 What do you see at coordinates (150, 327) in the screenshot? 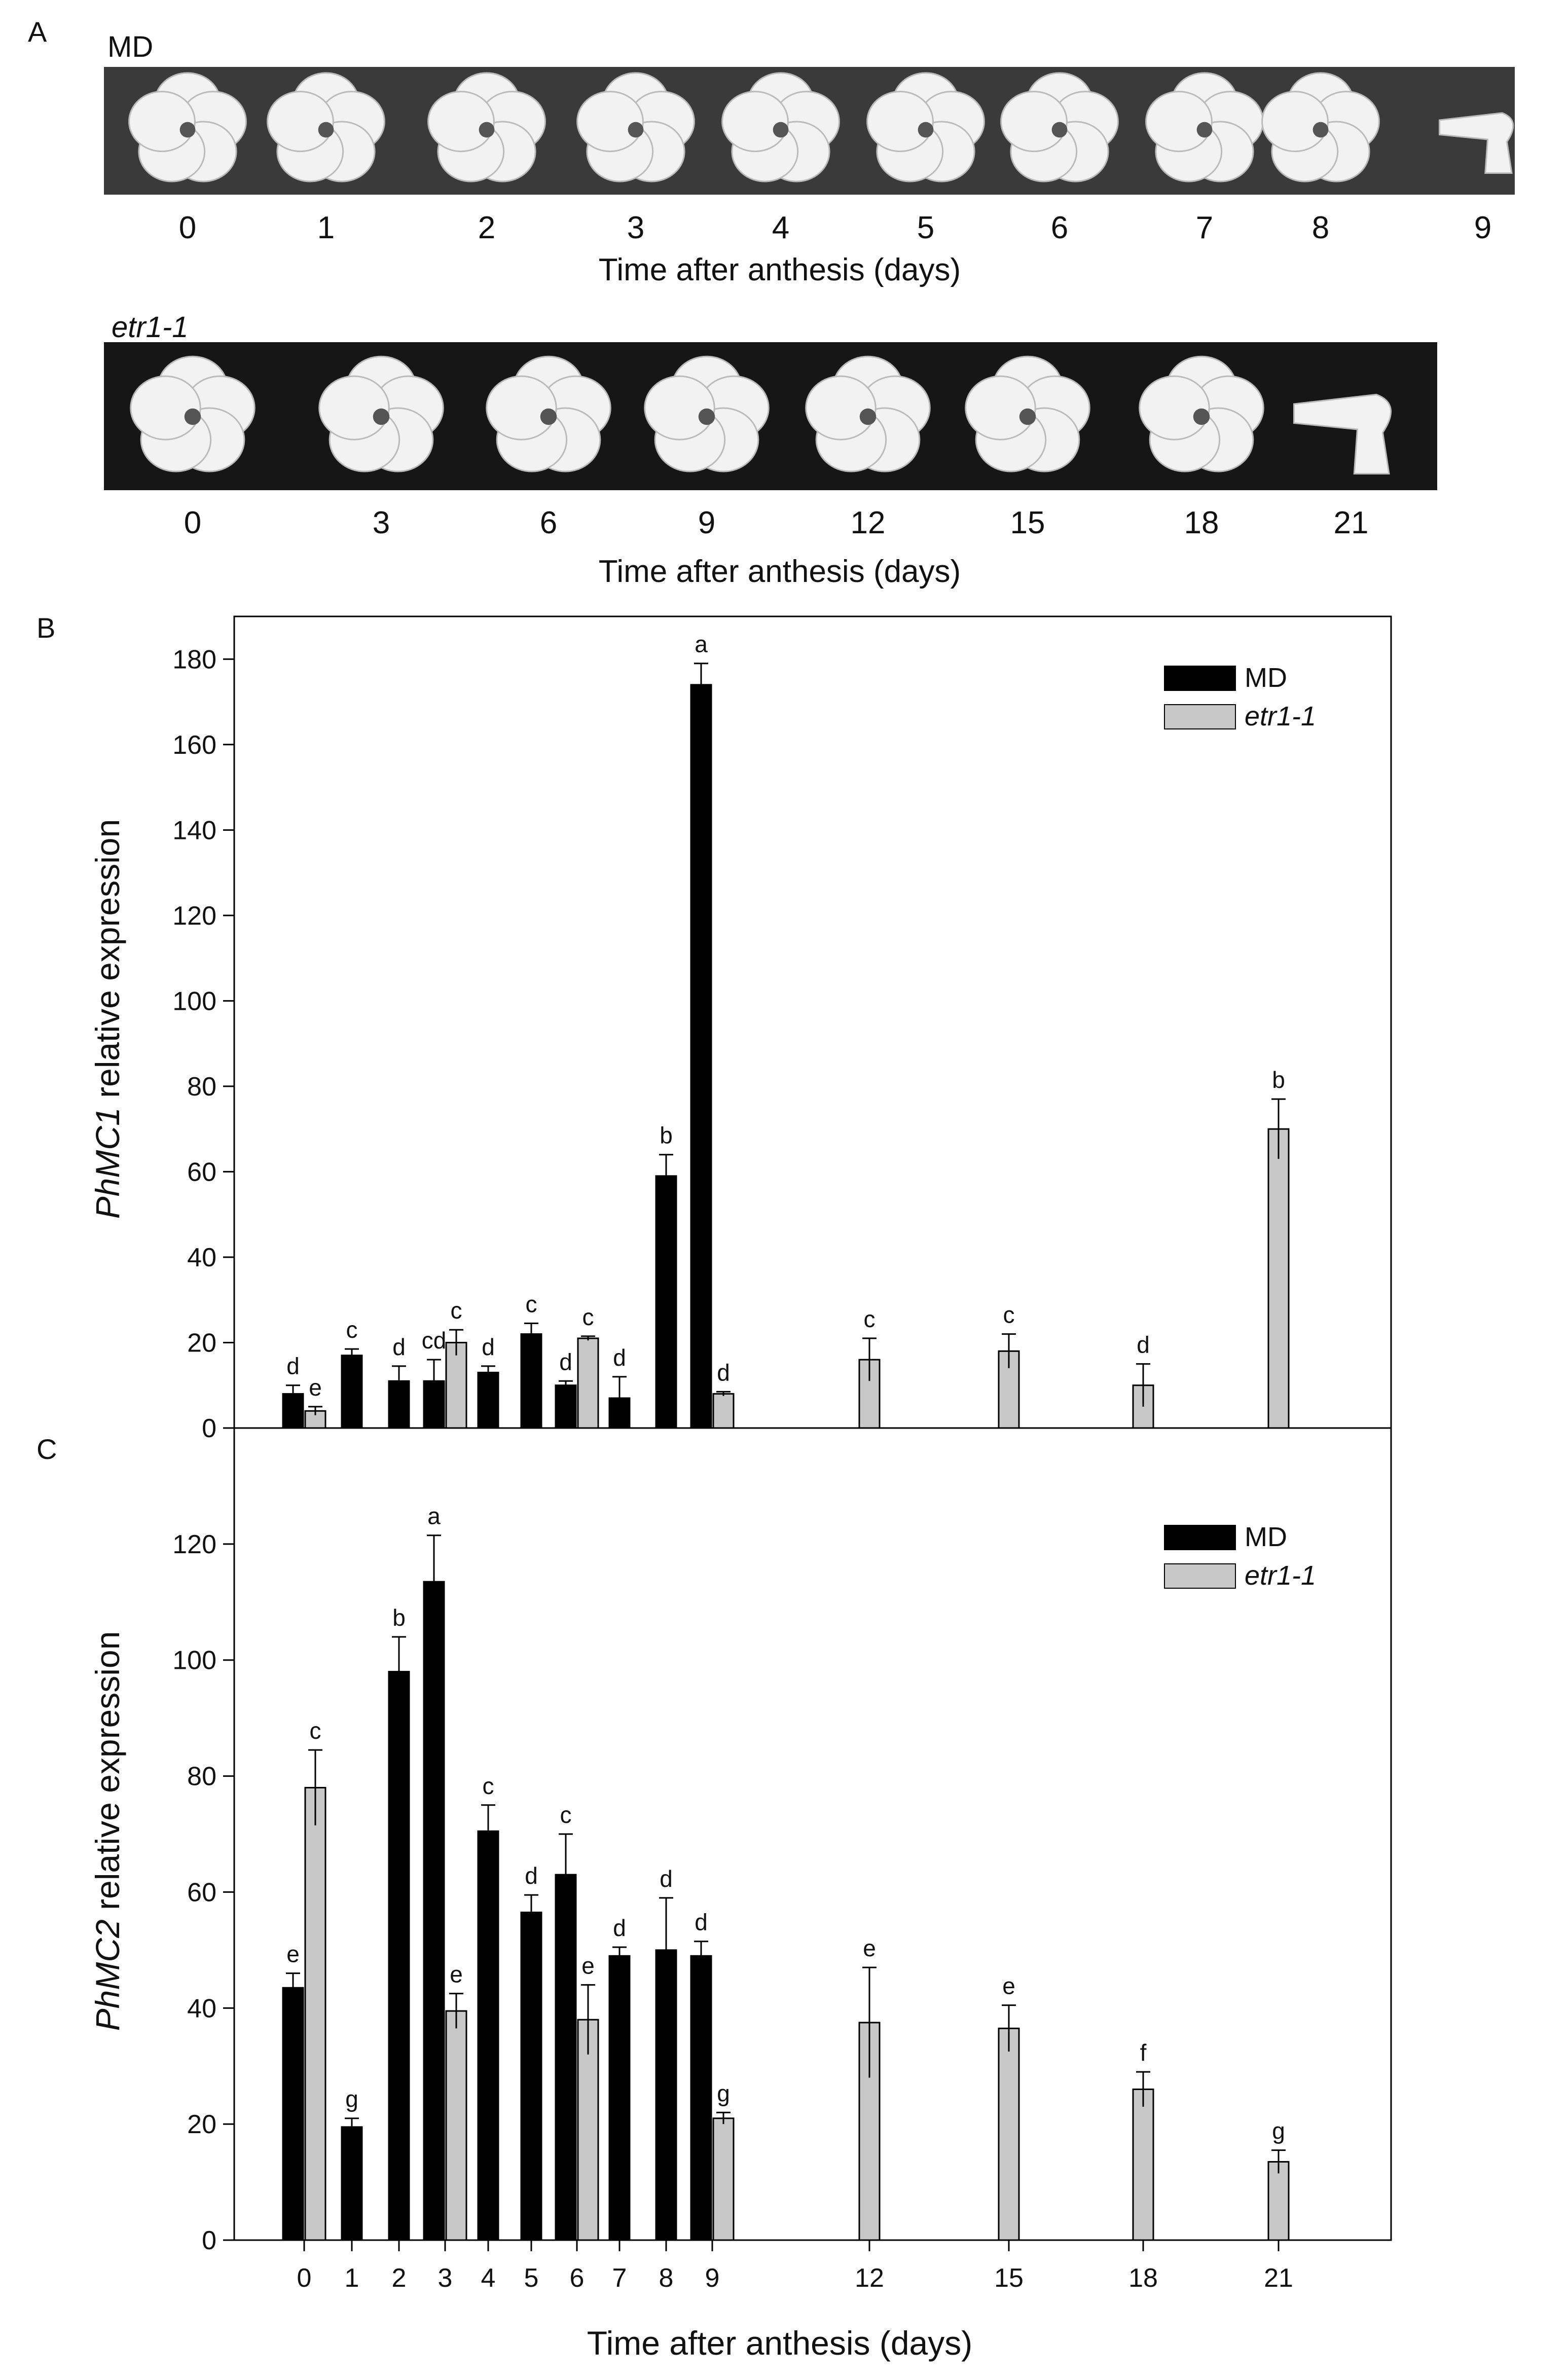
I see `etr-genotype-label: etr1-1` at bounding box center [150, 327].